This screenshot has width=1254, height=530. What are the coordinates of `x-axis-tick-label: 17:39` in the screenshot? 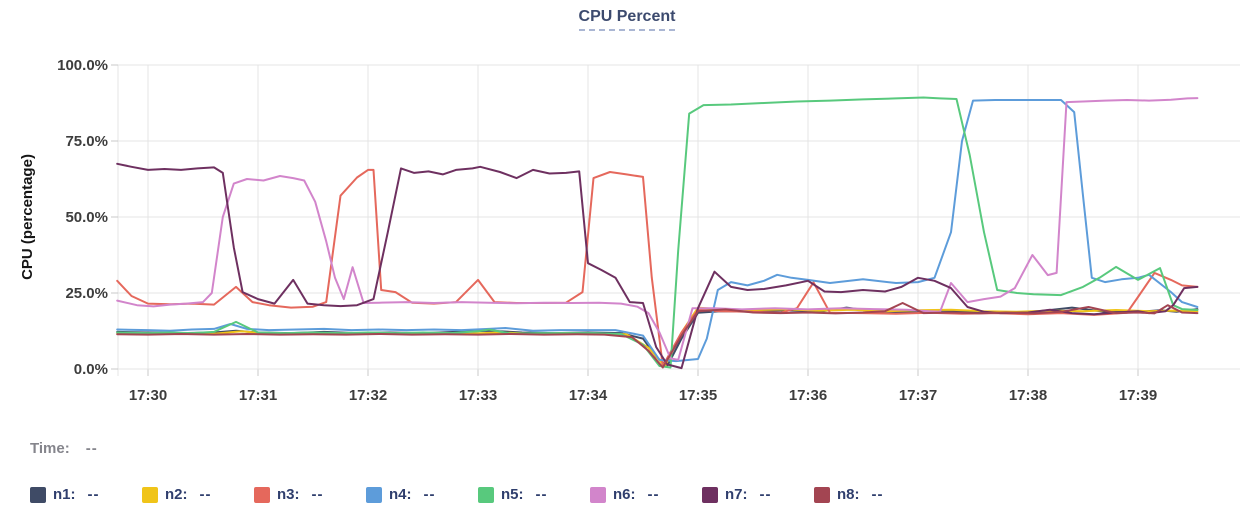 It's located at (1138, 395).